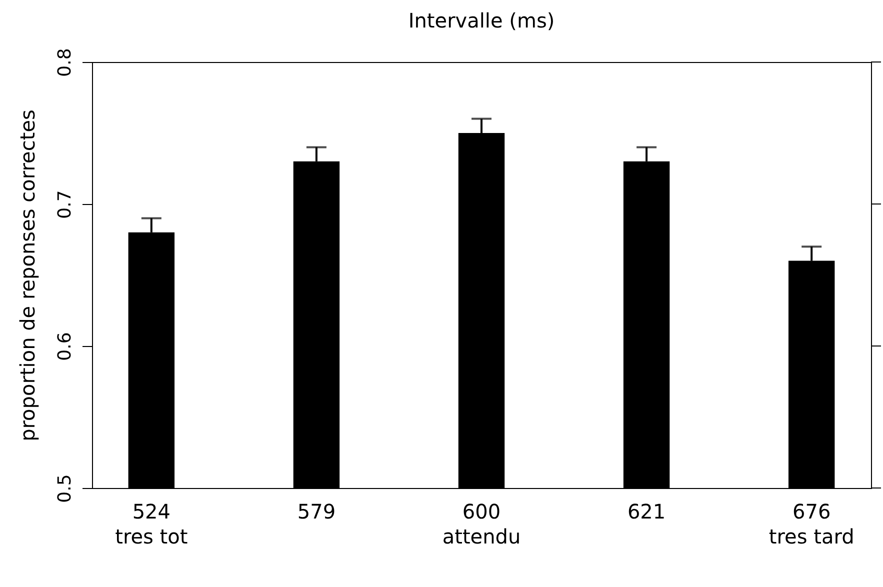  I want to click on y-tick-label: 0.8, so click(65, 62).